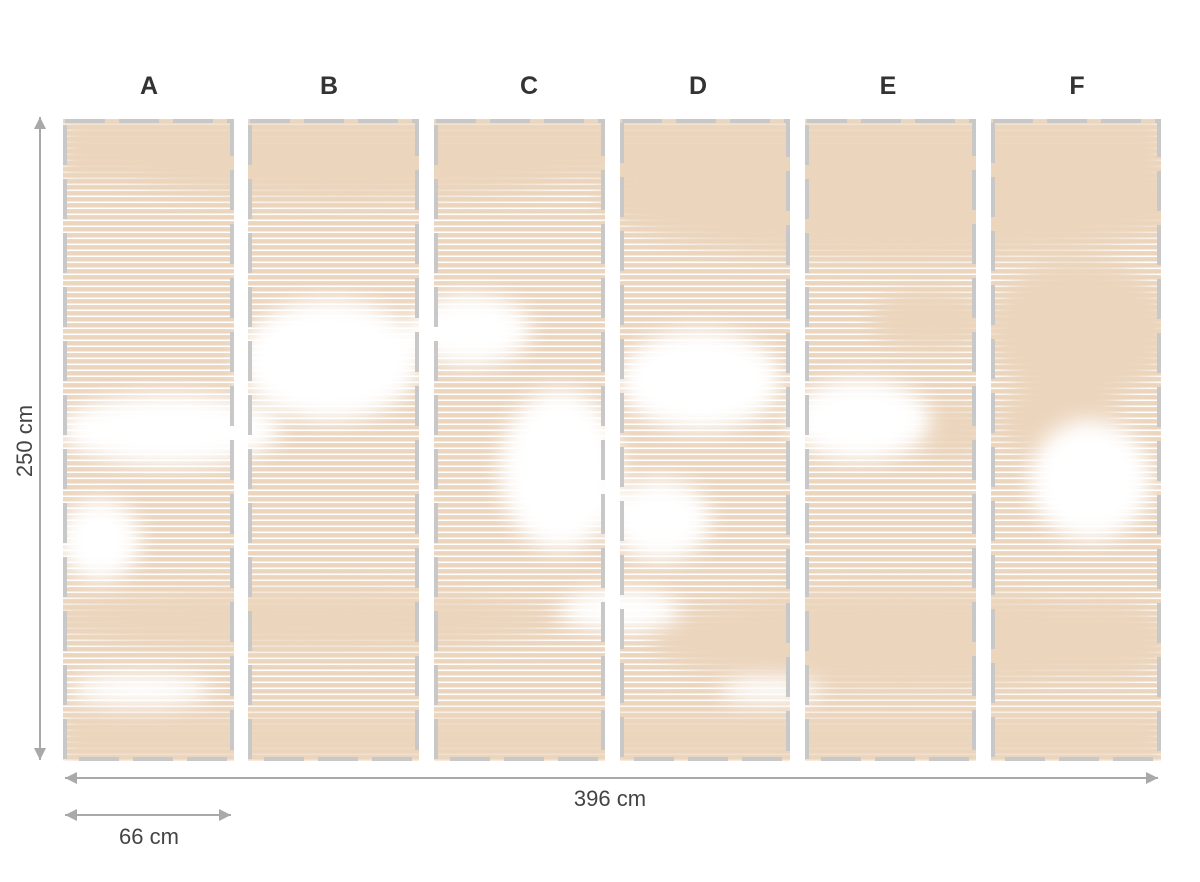  I want to click on panel-label-e: E, so click(888, 86).